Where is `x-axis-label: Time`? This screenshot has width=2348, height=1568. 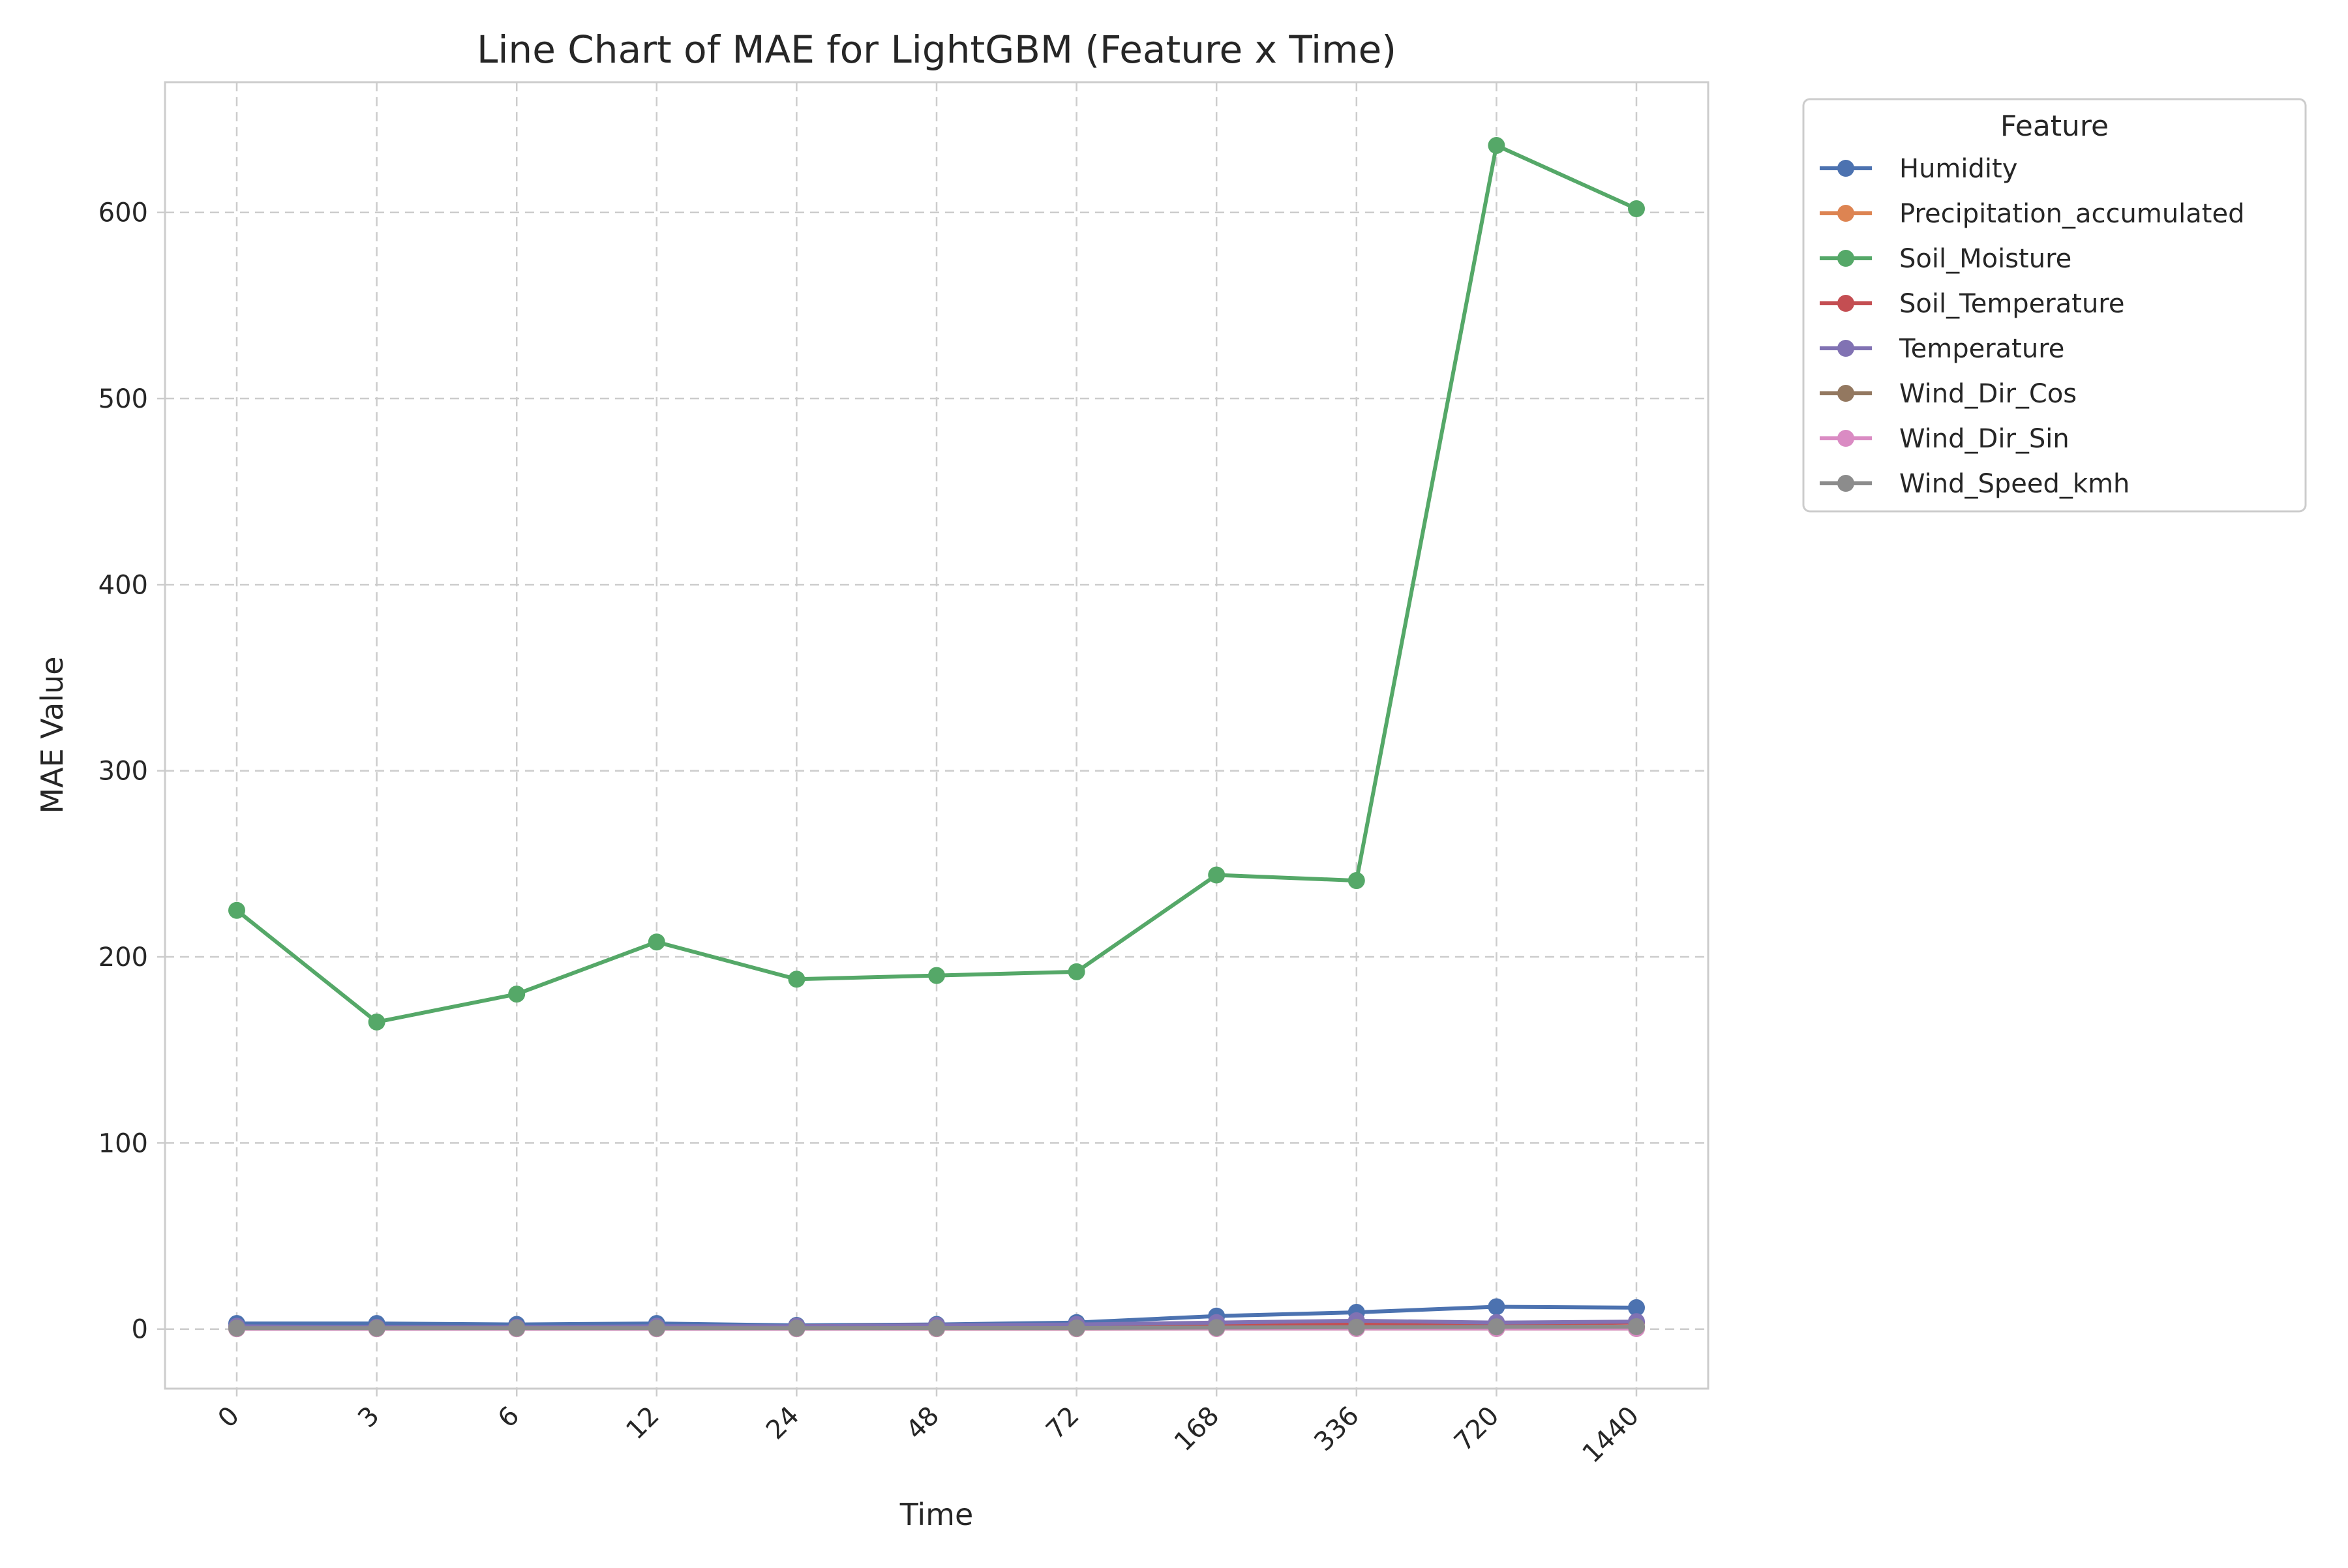 x-axis-label: Time is located at coordinates (936, 1514).